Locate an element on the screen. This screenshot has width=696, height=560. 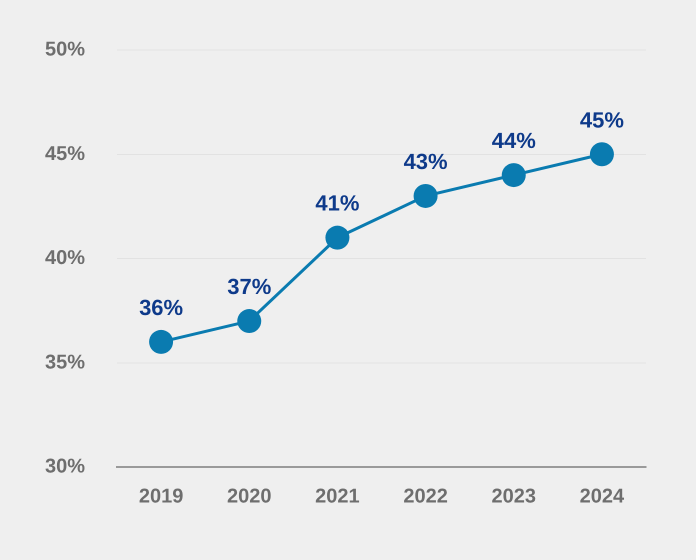
data-label: 43% is located at coordinates (426, 161).